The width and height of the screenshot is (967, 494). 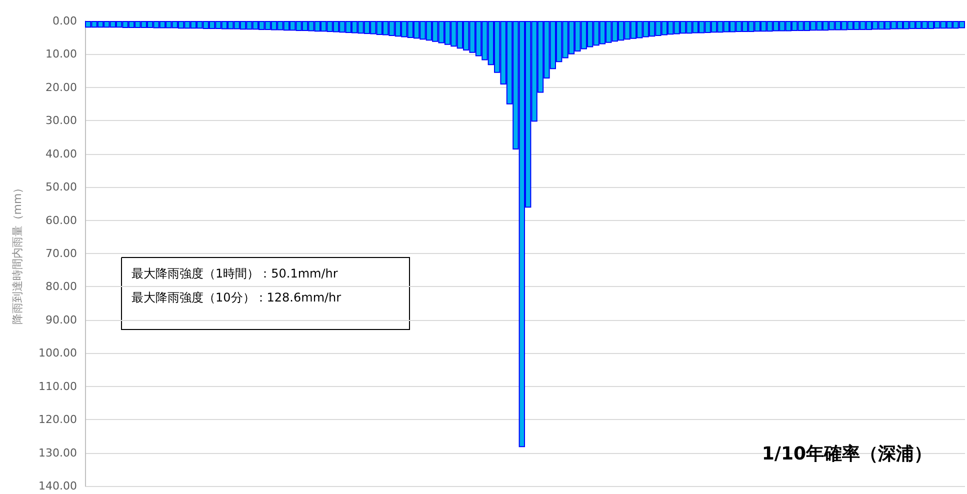 What do you see at coordinates (57, 486) in the screenshot?
I see `y-tick-label: 140.00` at bounding box center [57, 486].